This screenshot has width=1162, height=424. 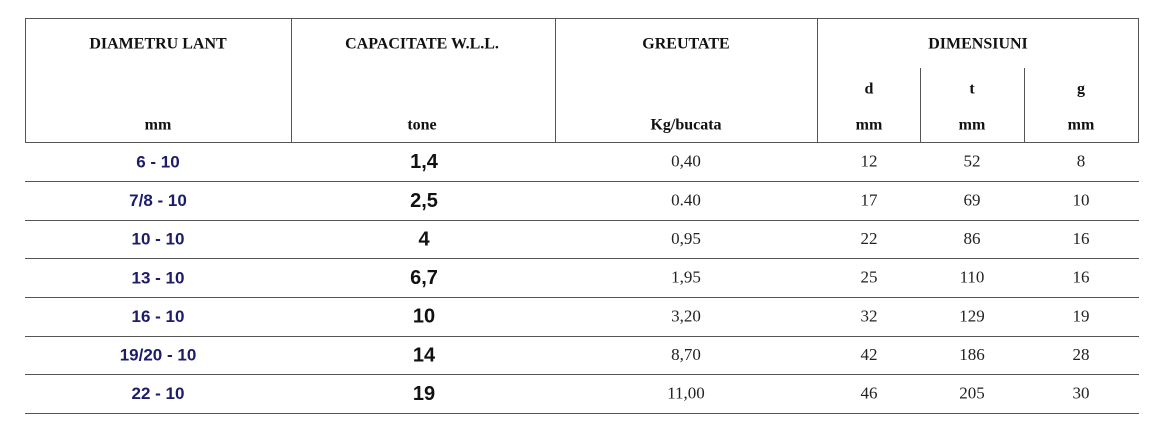 What do you see at coordinates (972, 89) in the screenshot?
I see `subheader: t` at bounding box center [972, 89].